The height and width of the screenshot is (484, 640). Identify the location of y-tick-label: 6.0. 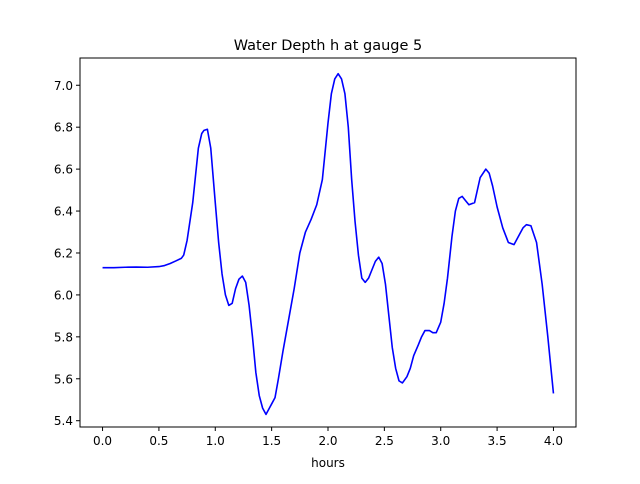
(63, 295).